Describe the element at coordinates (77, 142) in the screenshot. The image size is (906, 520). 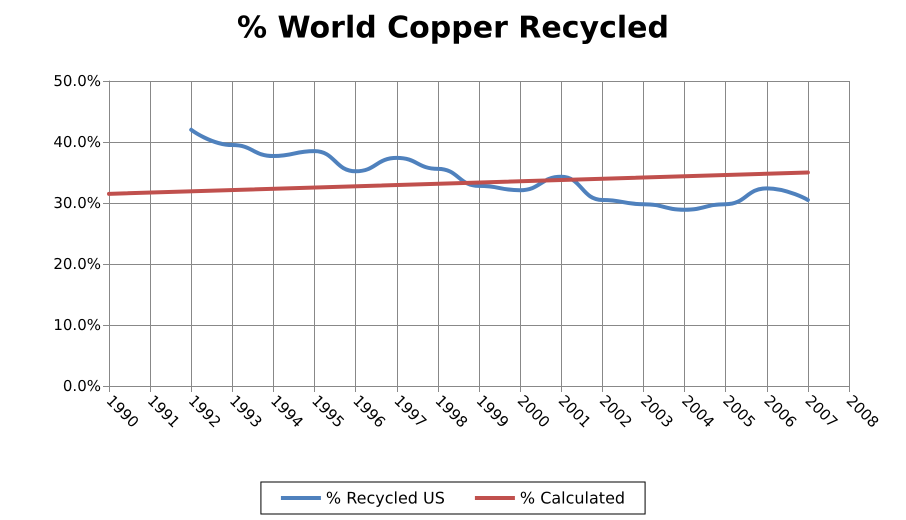
I see `y-tick-label: 40.0%` at that location.